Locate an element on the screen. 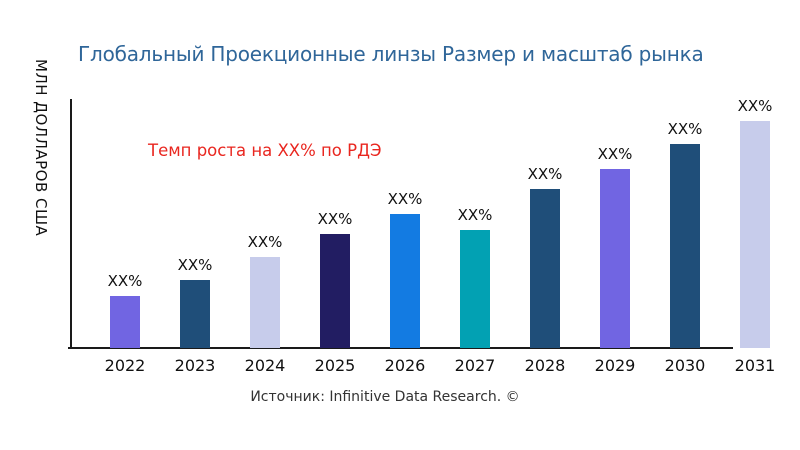 The image size is (800, 450). bar-2031 is located at coordinates (755, 234).